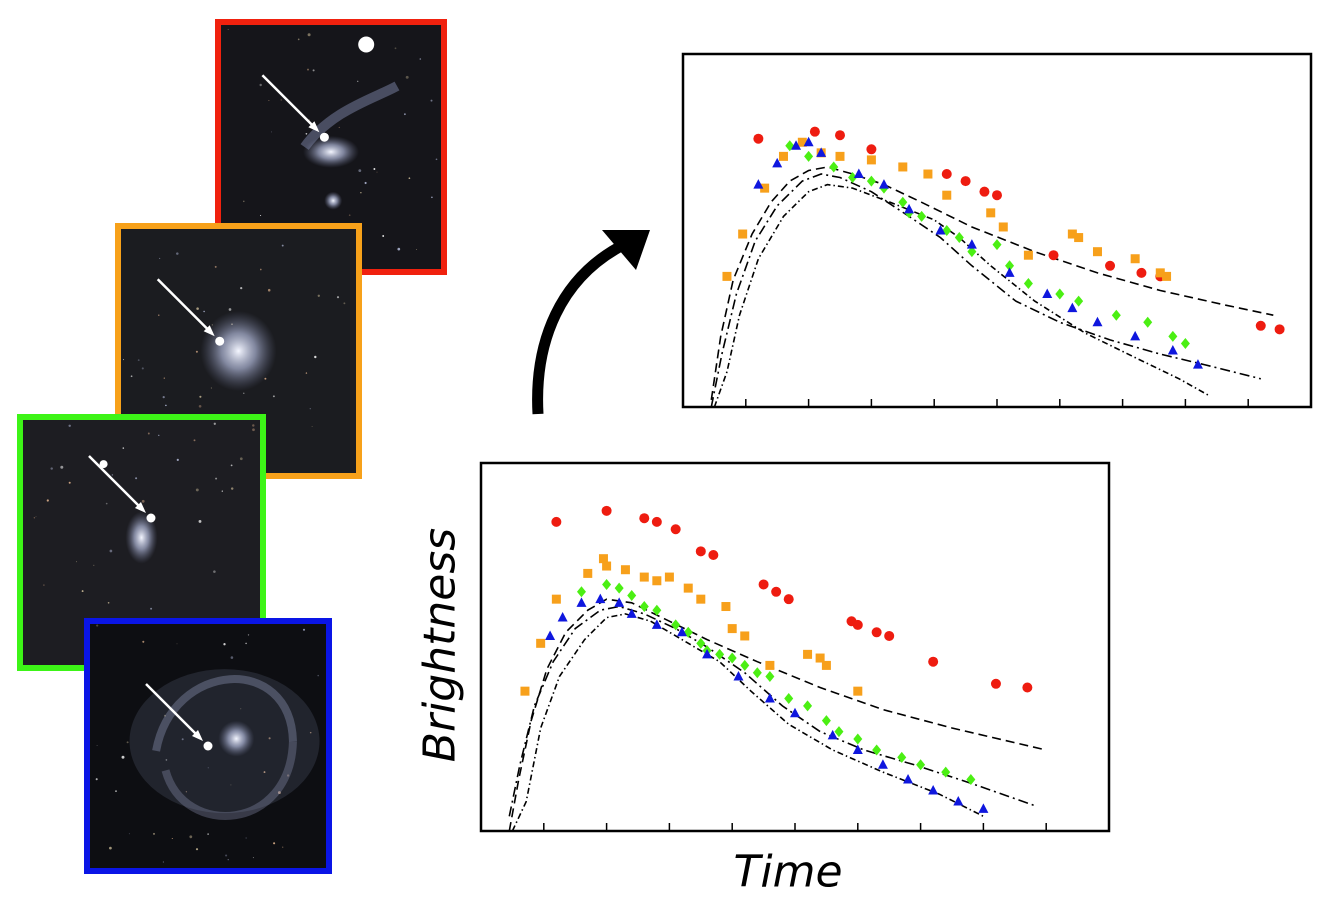 The height and width of the screenshot is (911, 1336). I want to click on supernova-marker, so click(208, 746).